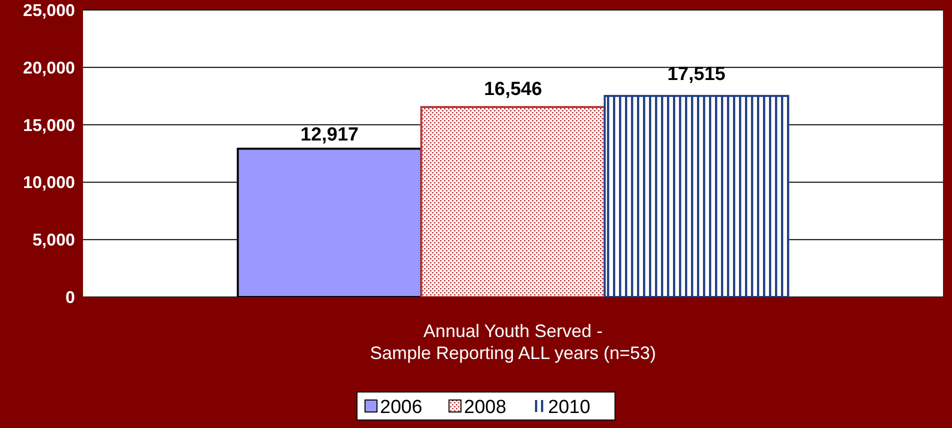 The image size is (952, 428). Describe the element at coordinates (513, 342) in the screenshot. I see `x-tick-label: Annual Youth Served - Sample Reporting ALL years (n=53)` at that location.